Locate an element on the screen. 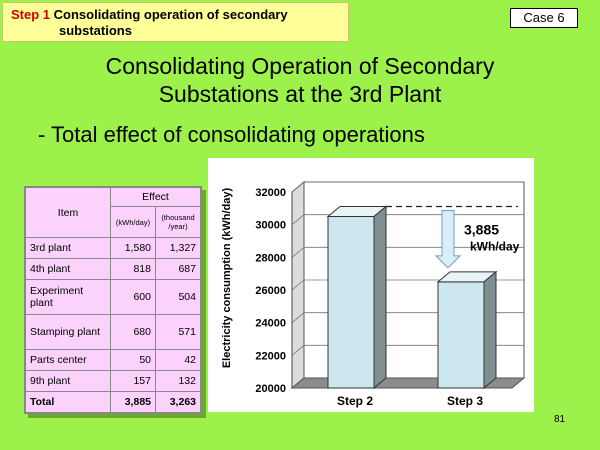  row-kwh: 157 is located at coordinates (133, 381).